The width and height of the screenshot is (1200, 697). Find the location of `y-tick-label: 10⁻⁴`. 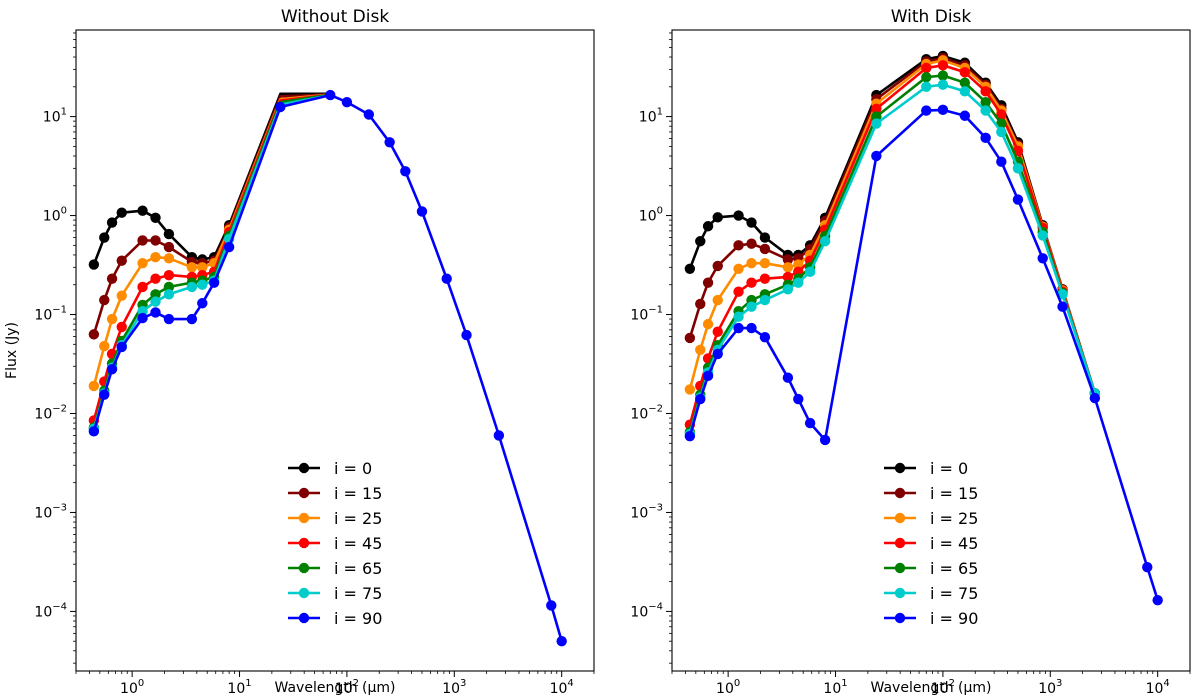

y-tick-label: 10⁻⁴ is located at coordinates (50, 610).